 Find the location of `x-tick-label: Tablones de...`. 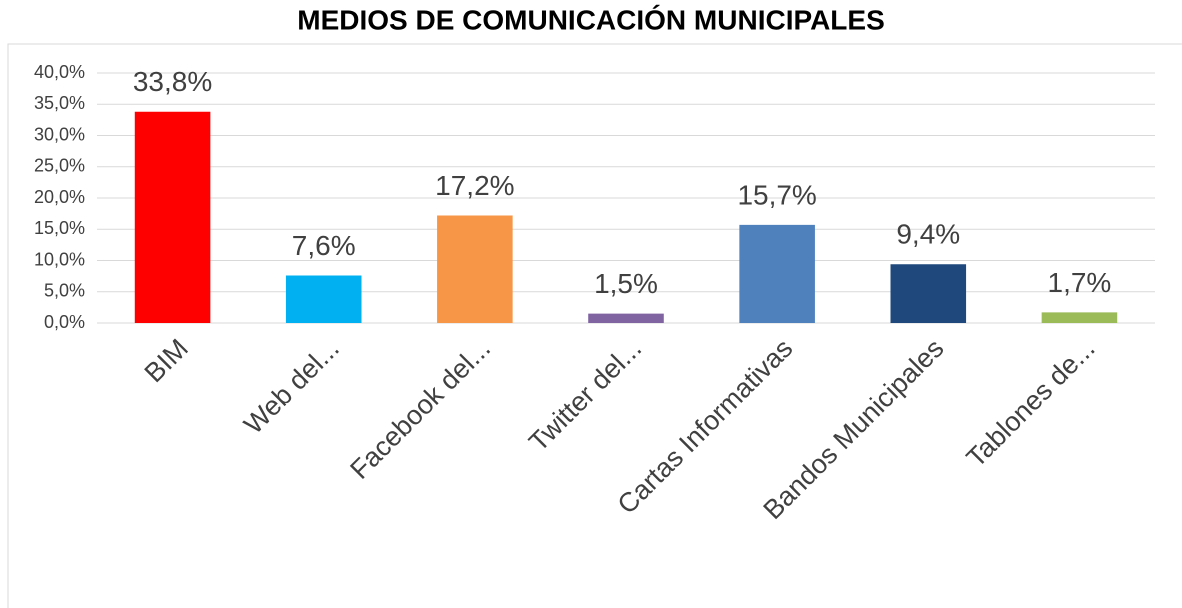

x-tick-label: Tablones de... is located at coordinates (1031, 403).